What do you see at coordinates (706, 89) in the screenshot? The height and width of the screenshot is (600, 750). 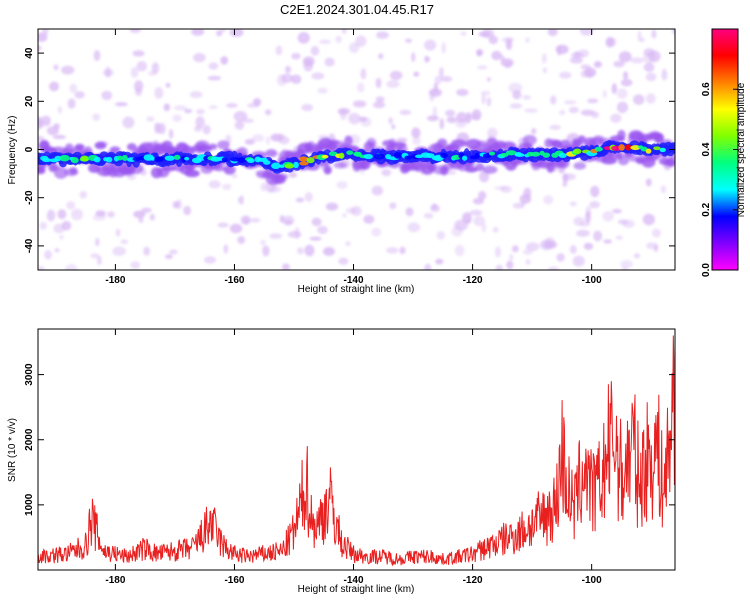 I see `colorbar-tick-label: 0.6` at bounding box center [706, 89].